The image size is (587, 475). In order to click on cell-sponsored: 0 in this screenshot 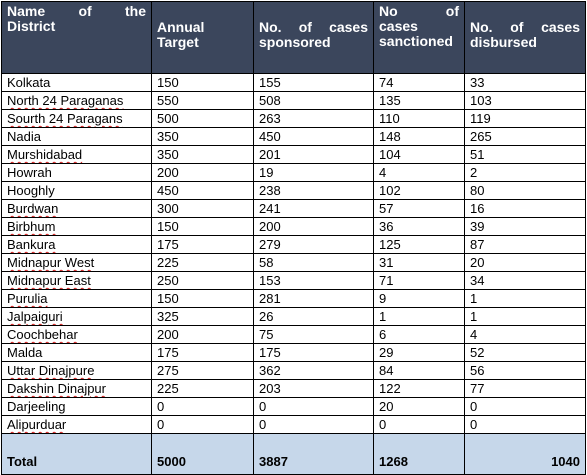, I will do `click(313, 424)`.